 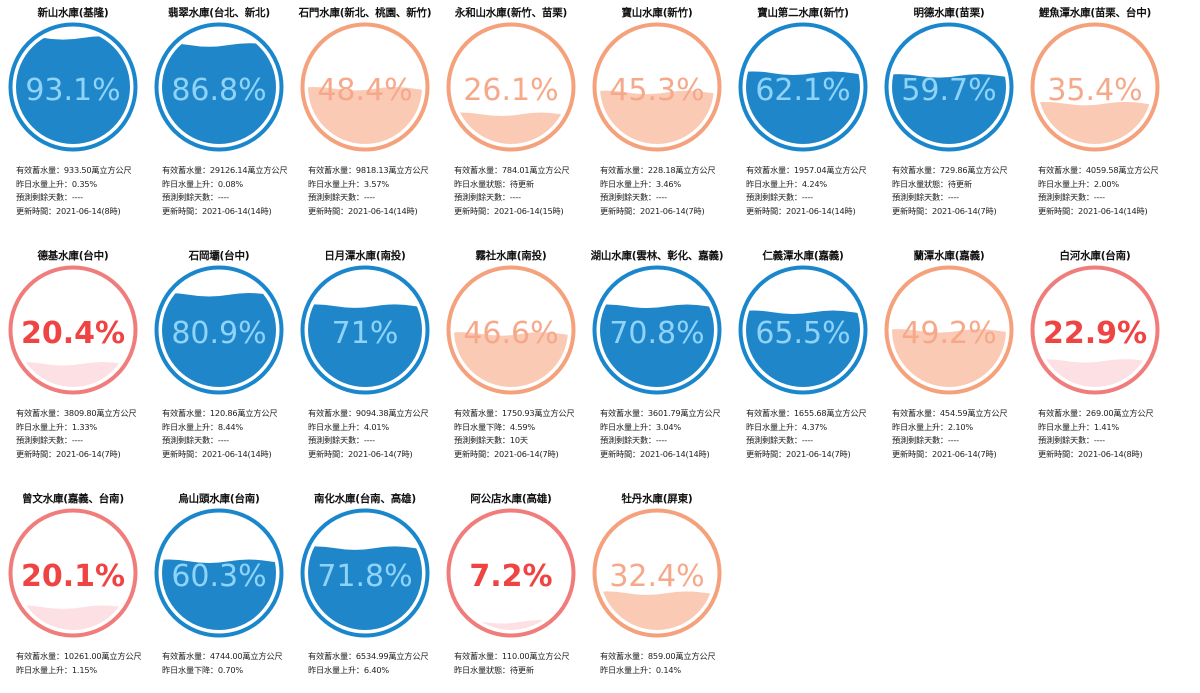 What do you see at coordinates (360, 453) in the screenshot?
I see `stat-line: 更新時間：2021-06-14(7時)` at bounding box center [360, 453].